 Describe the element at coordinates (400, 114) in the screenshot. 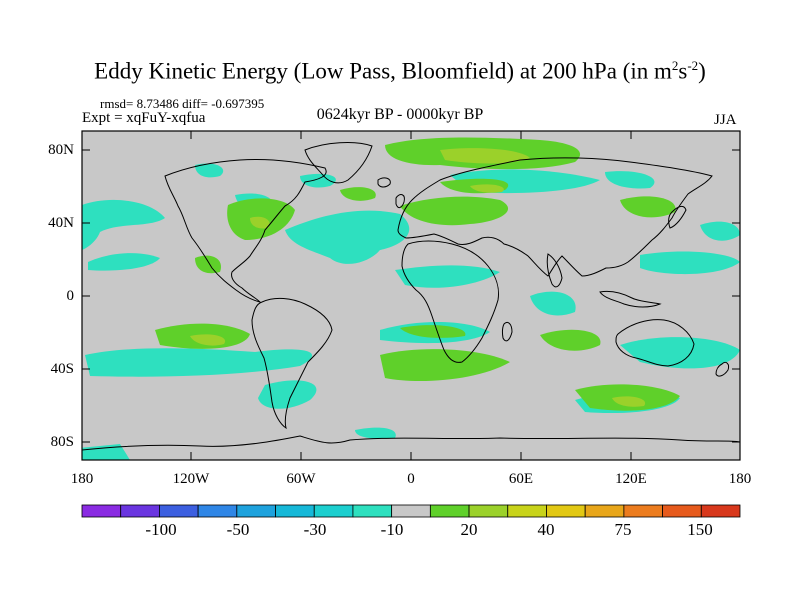

I see `period-label: 0624kyr BP - 0000kyr BP` at that location.